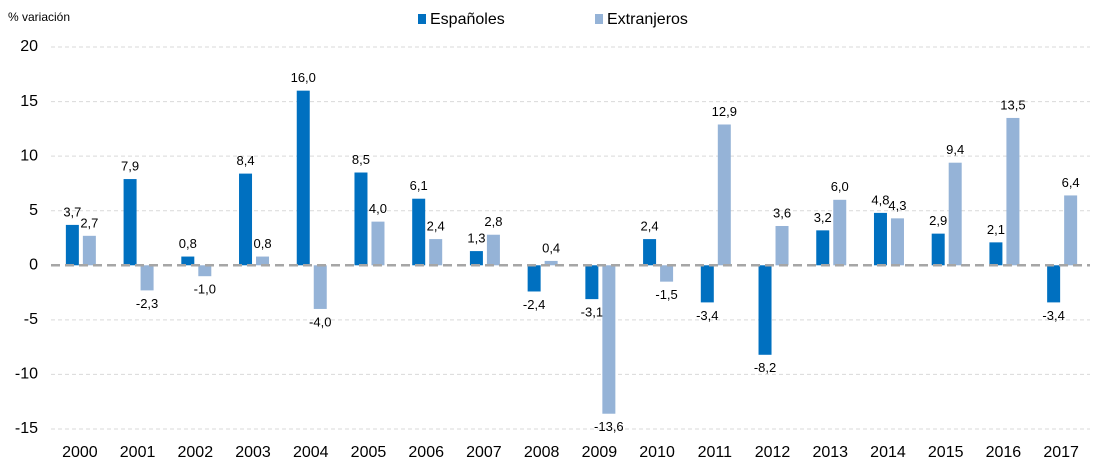 The height and width of the screenshot is (464, 1094). Describe the element at coordinates (1061, 452) in the screenshot. I see `x-tick-label: 2017` at that location.